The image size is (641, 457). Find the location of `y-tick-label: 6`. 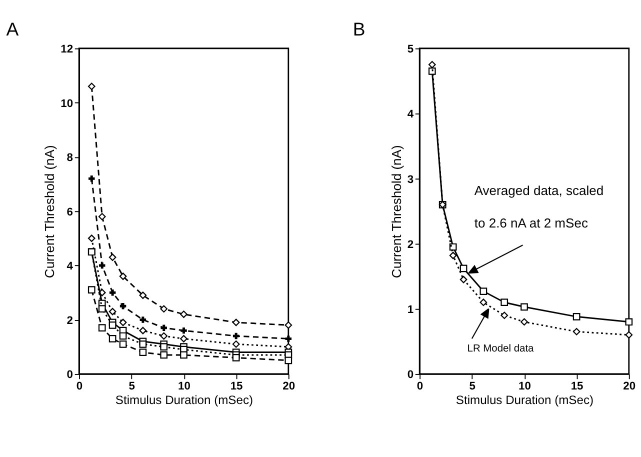

y-tick-label: 6 is located at coordinates (70, 212).